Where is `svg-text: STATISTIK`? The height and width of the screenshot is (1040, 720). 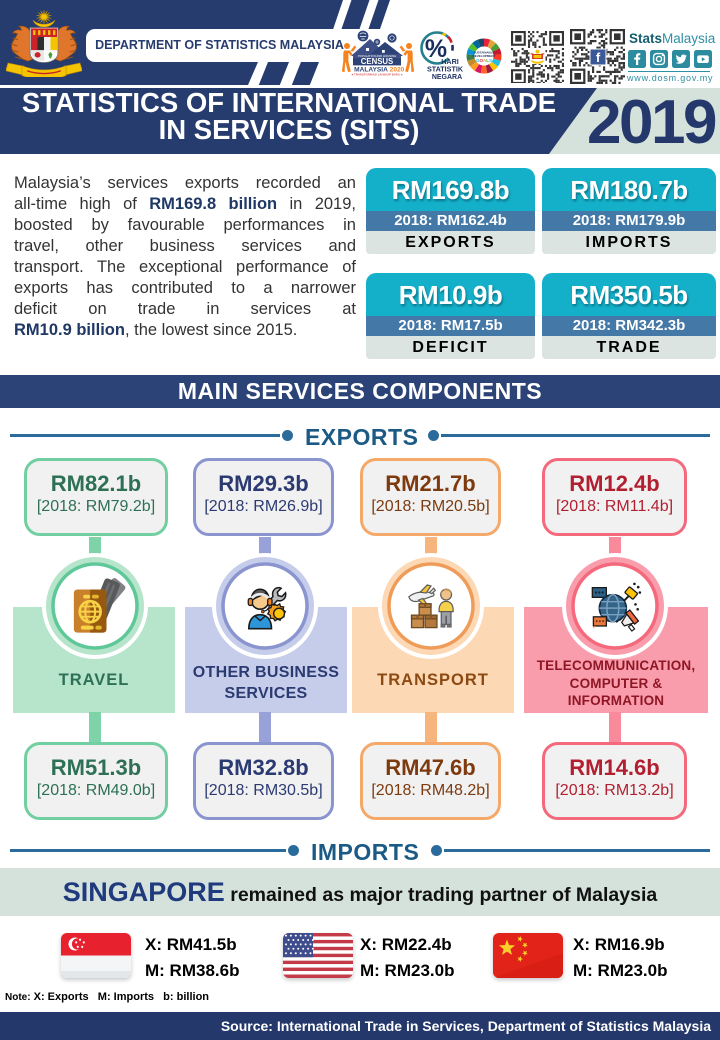 svg-text: STATISTIK is located at coordinates (445, 69).